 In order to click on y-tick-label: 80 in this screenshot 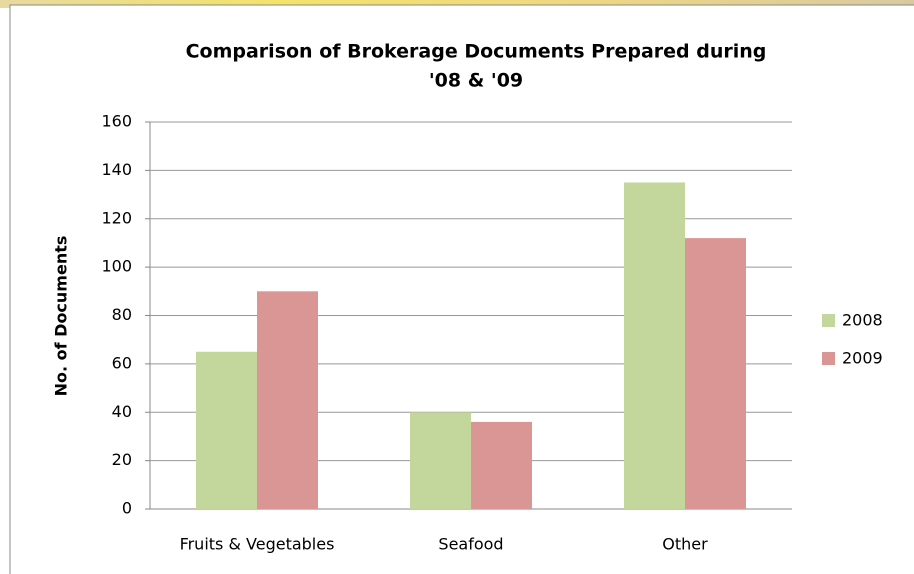, I will do `click(122, 314)`.